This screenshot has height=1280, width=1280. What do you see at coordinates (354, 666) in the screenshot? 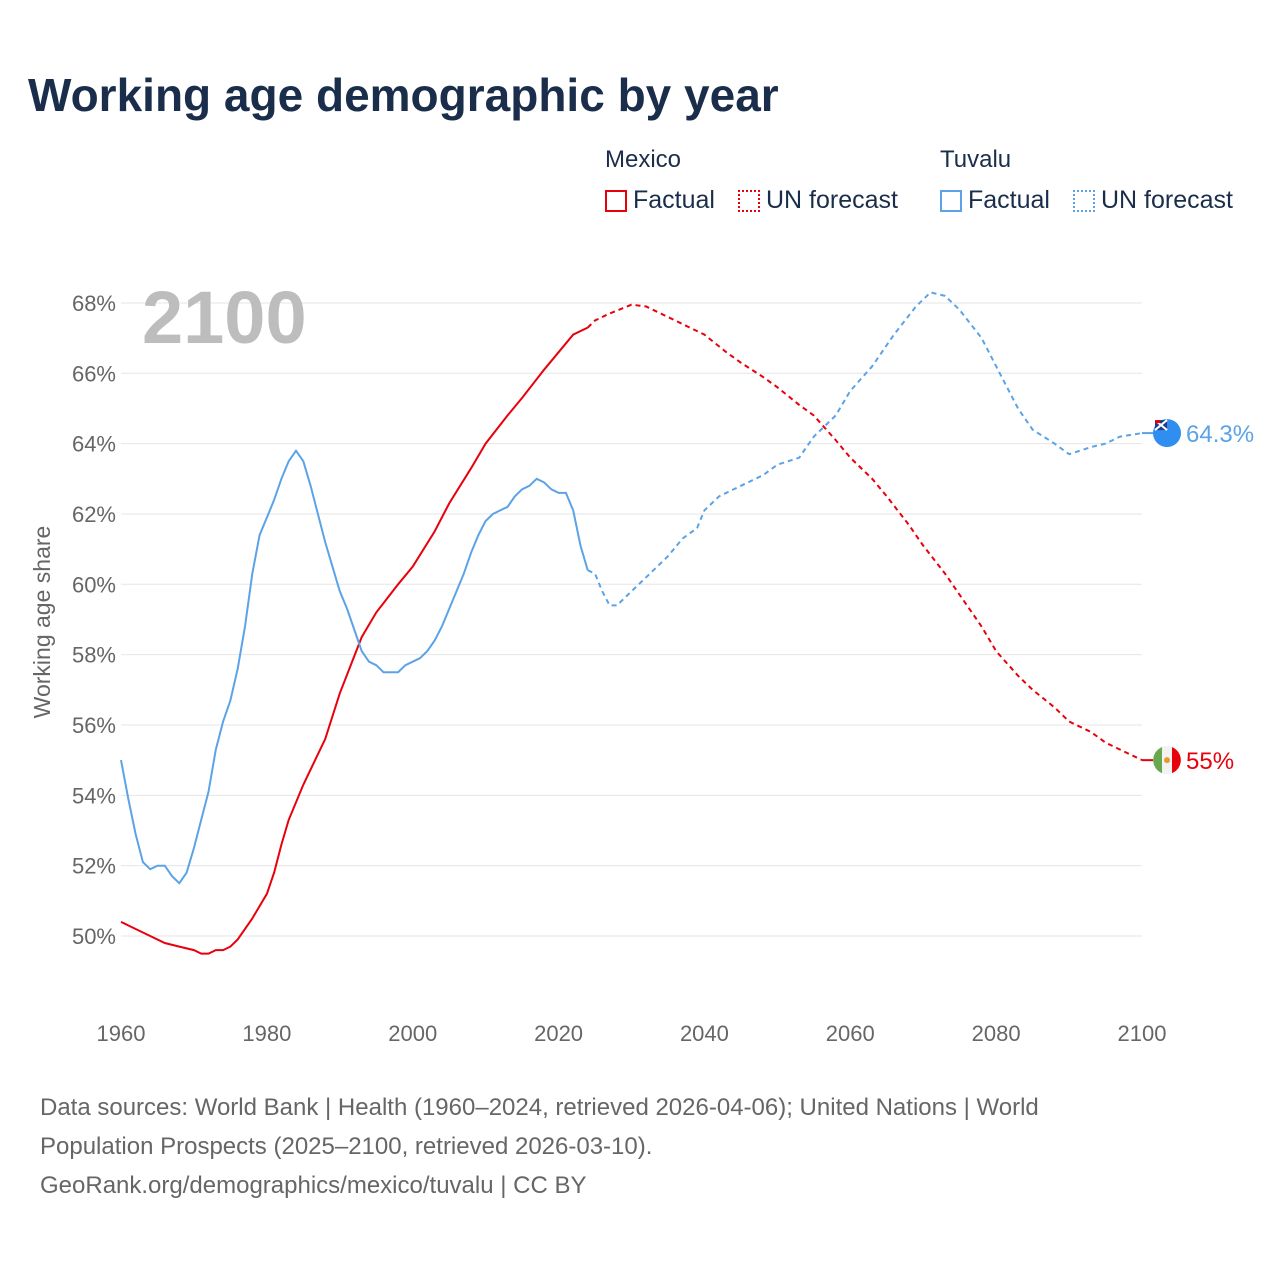
I see `tuvalu-factual-line` at bounding box center [354, 666].